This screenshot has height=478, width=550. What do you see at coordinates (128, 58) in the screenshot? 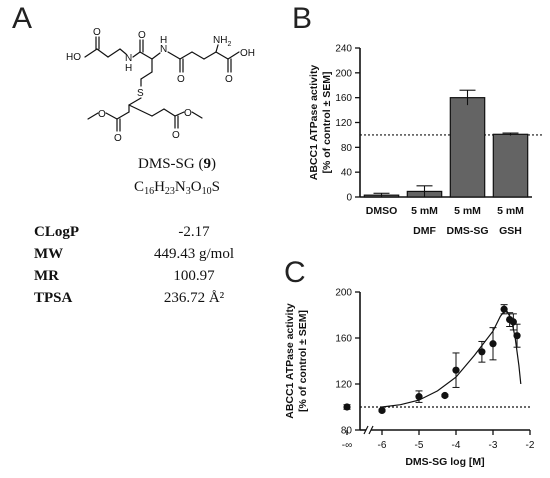
I see `structure-label-nh-left: N` at bounding box center [128, 58].